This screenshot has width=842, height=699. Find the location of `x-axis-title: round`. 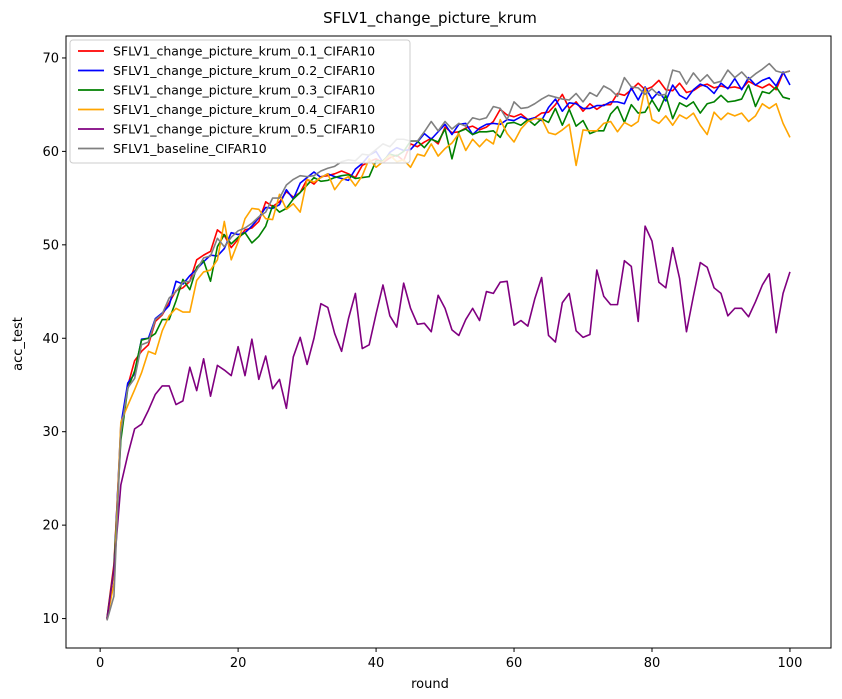

x-axis-title: round is located at coordinates (430, 684).